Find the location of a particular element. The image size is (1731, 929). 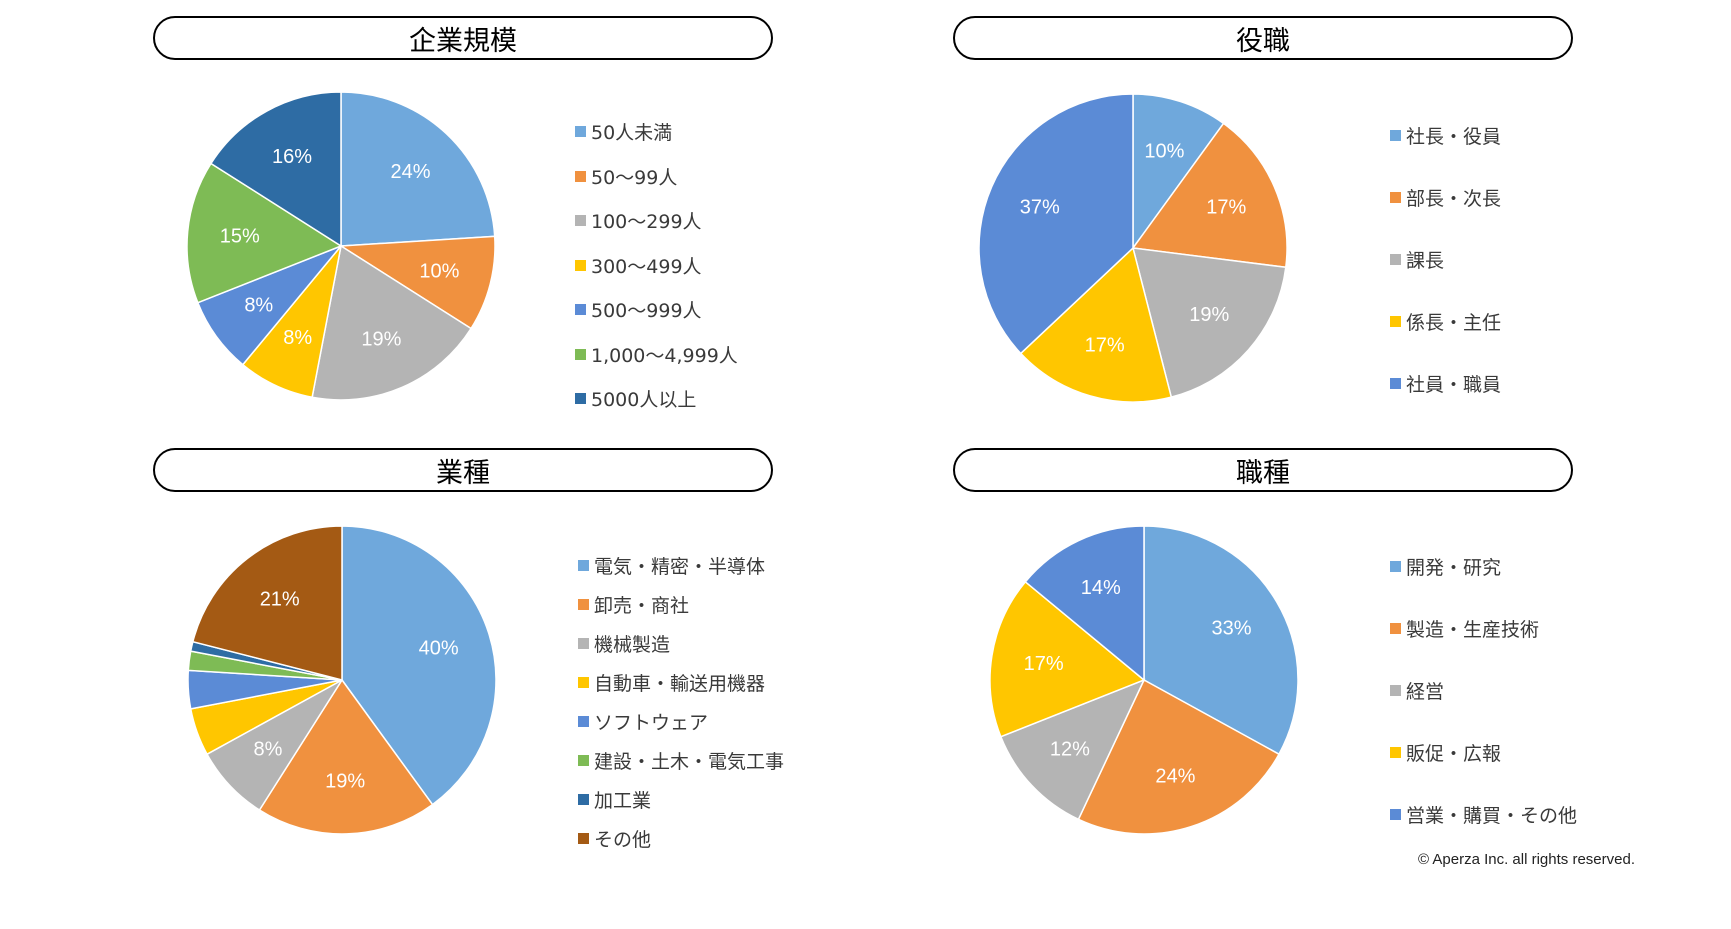

legend-item: 製造・生産技術 is located at coordinates (1464, 628).